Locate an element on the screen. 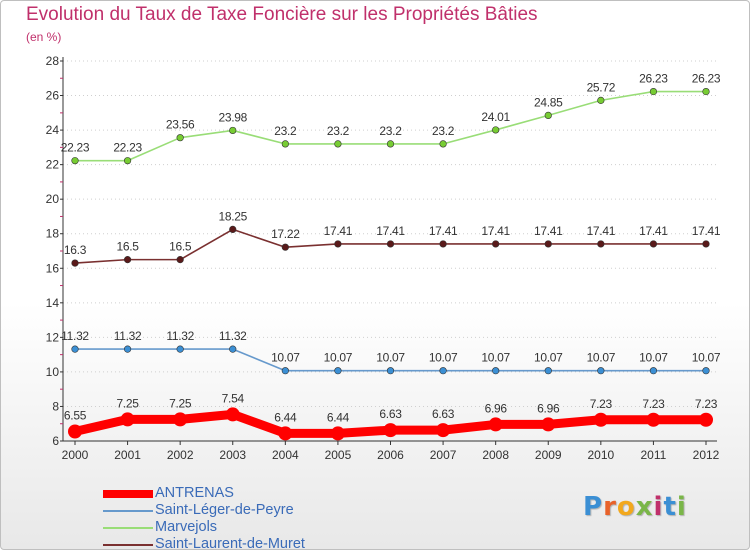  logo-letter: r is located at coordinates (610, 507).